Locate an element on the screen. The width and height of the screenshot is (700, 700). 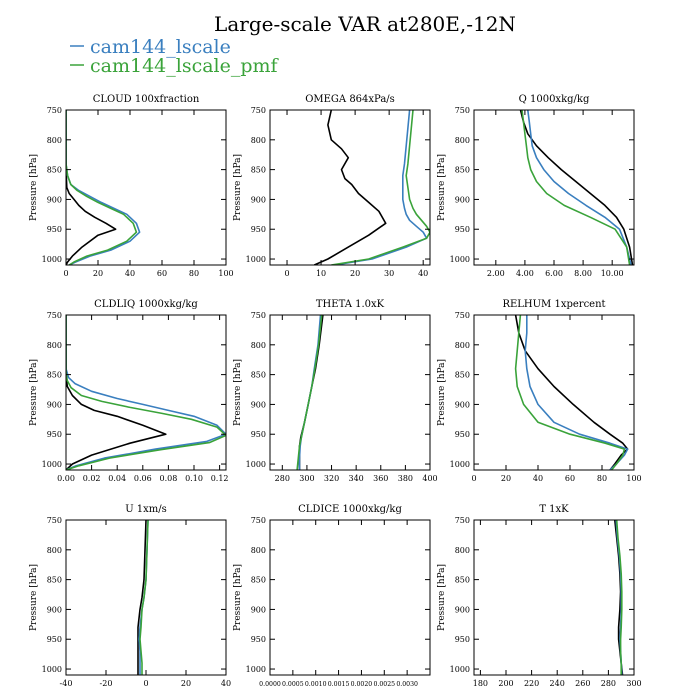
x-tick-label: 0.10 is located at coordinates (194, 478).